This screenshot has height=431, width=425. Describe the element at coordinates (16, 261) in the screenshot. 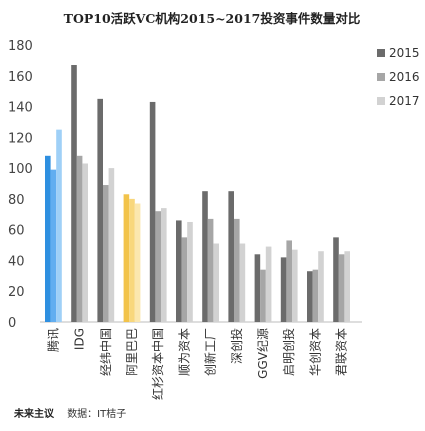

I see `y-tick-label: 40` at that location.